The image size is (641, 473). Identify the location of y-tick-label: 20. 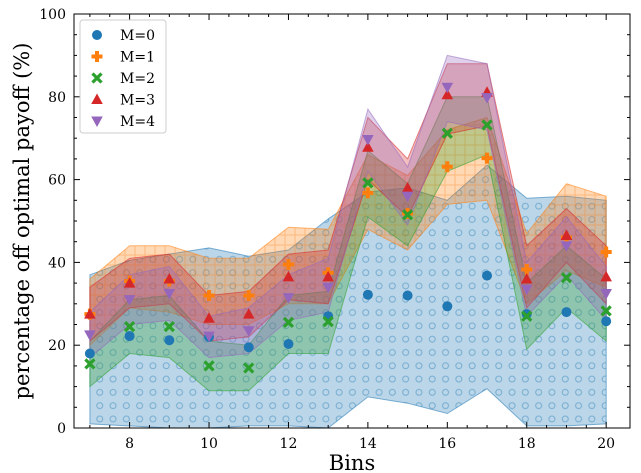
(57, 346).